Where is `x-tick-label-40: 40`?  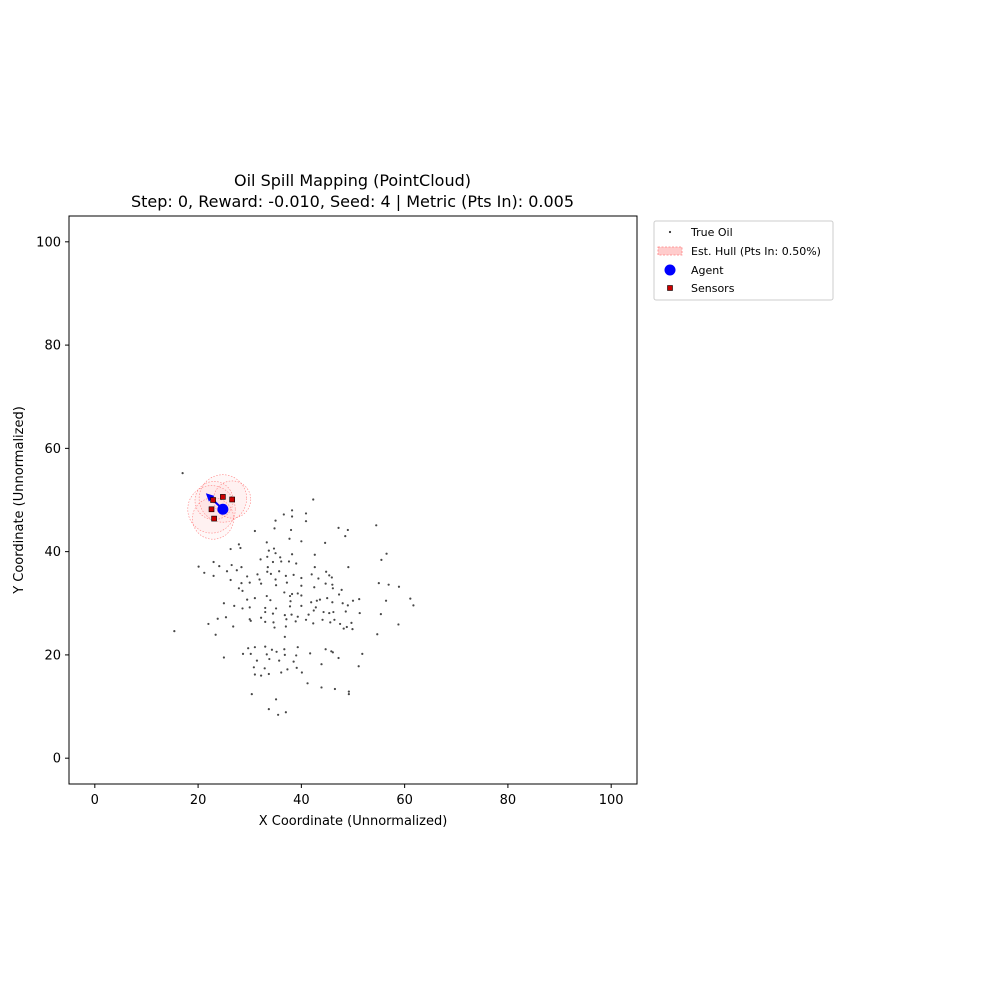
x-tick-label-40: 40 is located at coordinates (301, 800).